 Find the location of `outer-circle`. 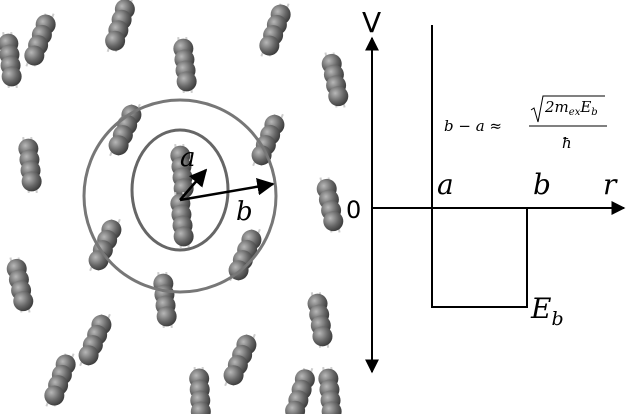

outer-circle is located at coordinates (180, 196).